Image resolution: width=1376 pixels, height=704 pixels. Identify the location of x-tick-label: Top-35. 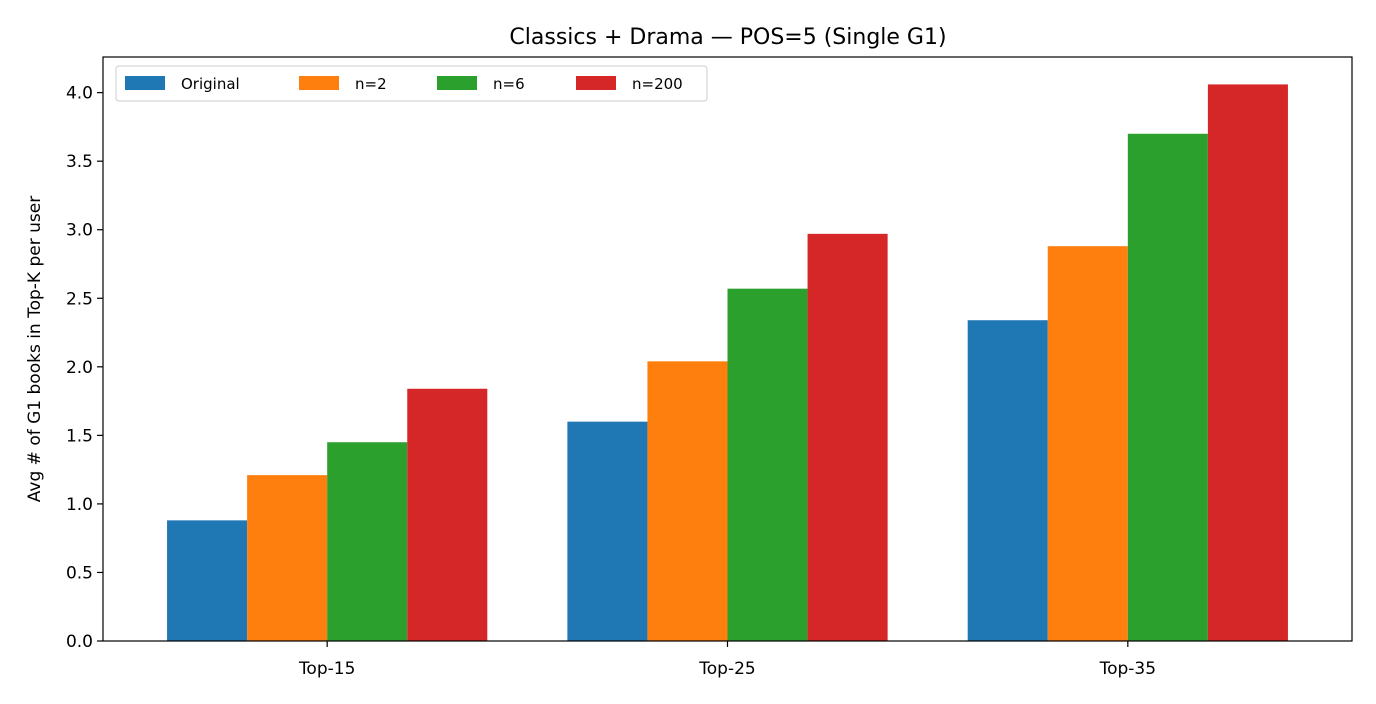
(1127, 669).